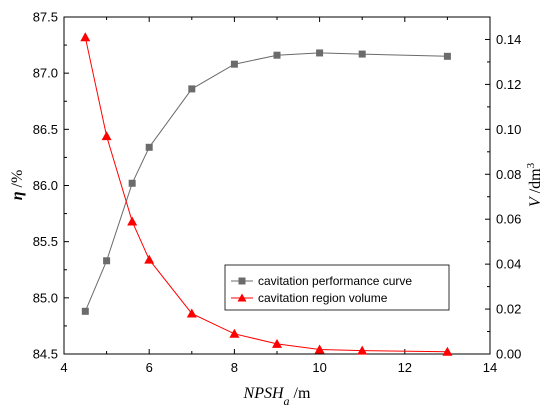  What do you see at coordinates (242, 281) in the screenshot?
I see `legend-marker-square` at bounding box center [242, 281].